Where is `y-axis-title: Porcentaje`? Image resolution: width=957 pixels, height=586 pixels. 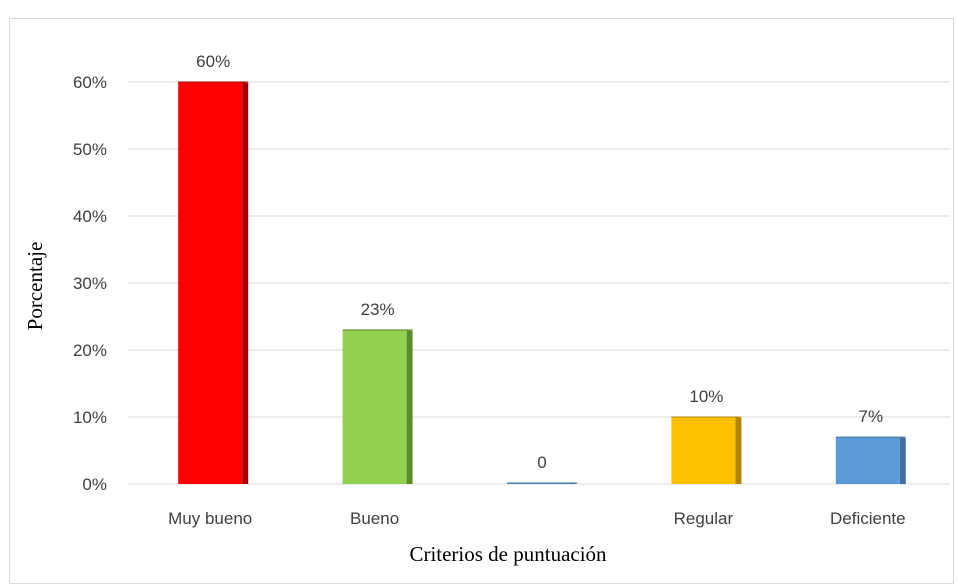
y-axis-title: Porcentaje is located at coordinates (35, 286).